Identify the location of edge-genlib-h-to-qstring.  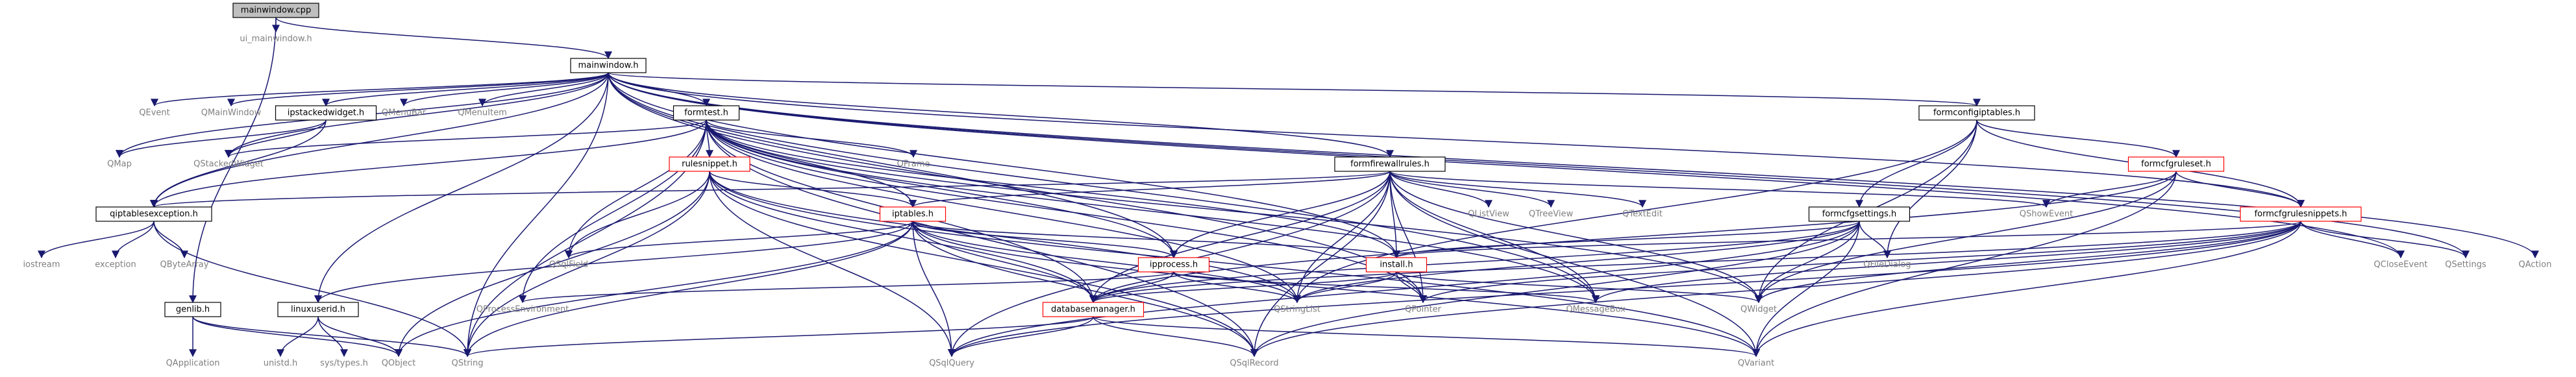
(331, 337).